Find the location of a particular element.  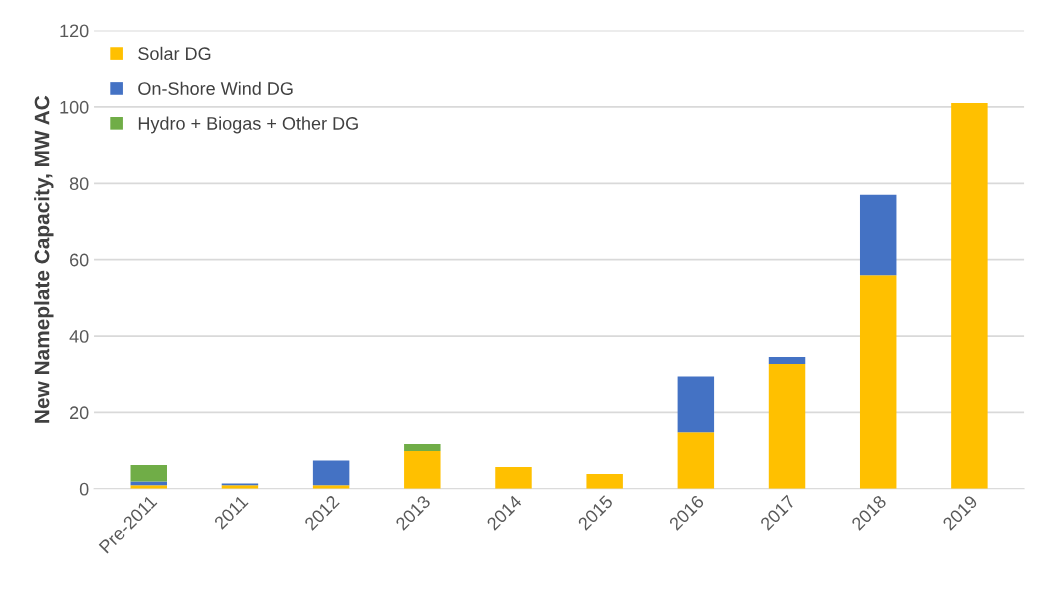

y-axis-title: New Nameplate Capacity, MW AC is located at coordinates (44, 259).